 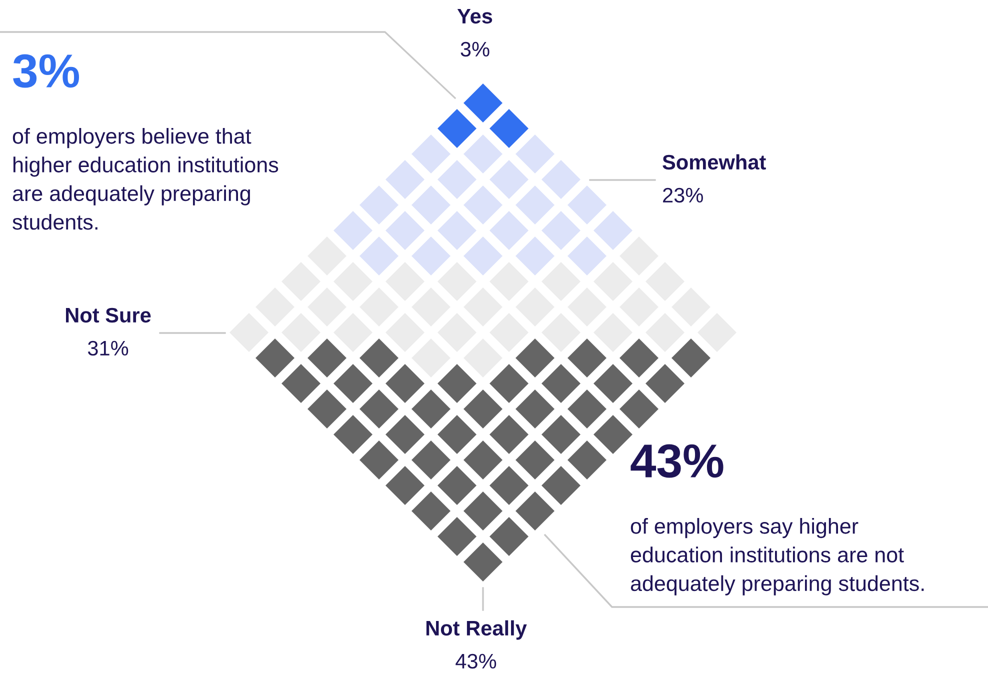 I want to click on category-label: Yes, so click(x=474, y=16).